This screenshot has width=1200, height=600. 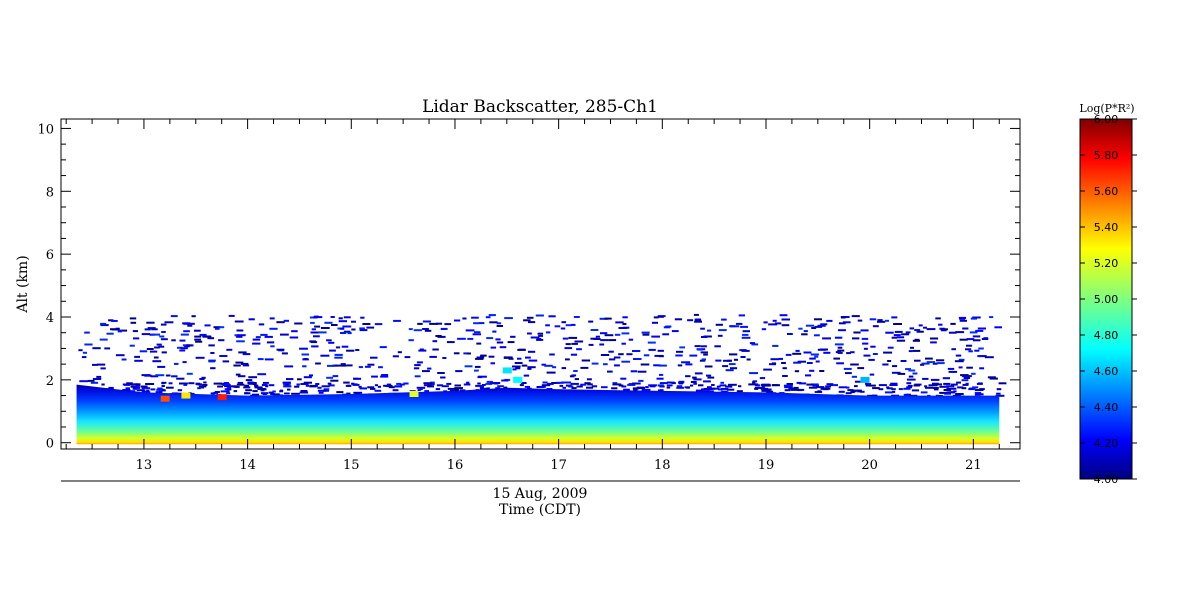 What do you see at coordinates (1106, 191) in the screenshot?
I see `colorbar-tick-label: 5.60` at bounding box center [1106, 191].